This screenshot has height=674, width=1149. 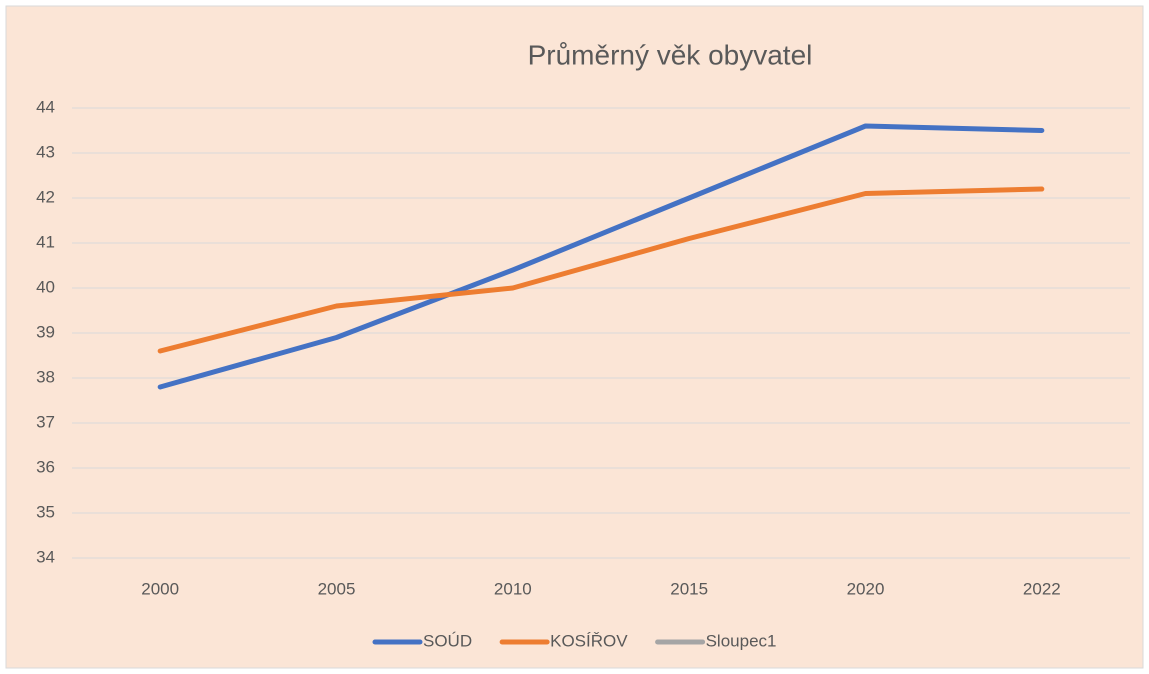 What do you see at coordinates (589, 640) in the screenshot?
I see `legend-label: KOSÍŘOV` at bounding box center [589, 640].